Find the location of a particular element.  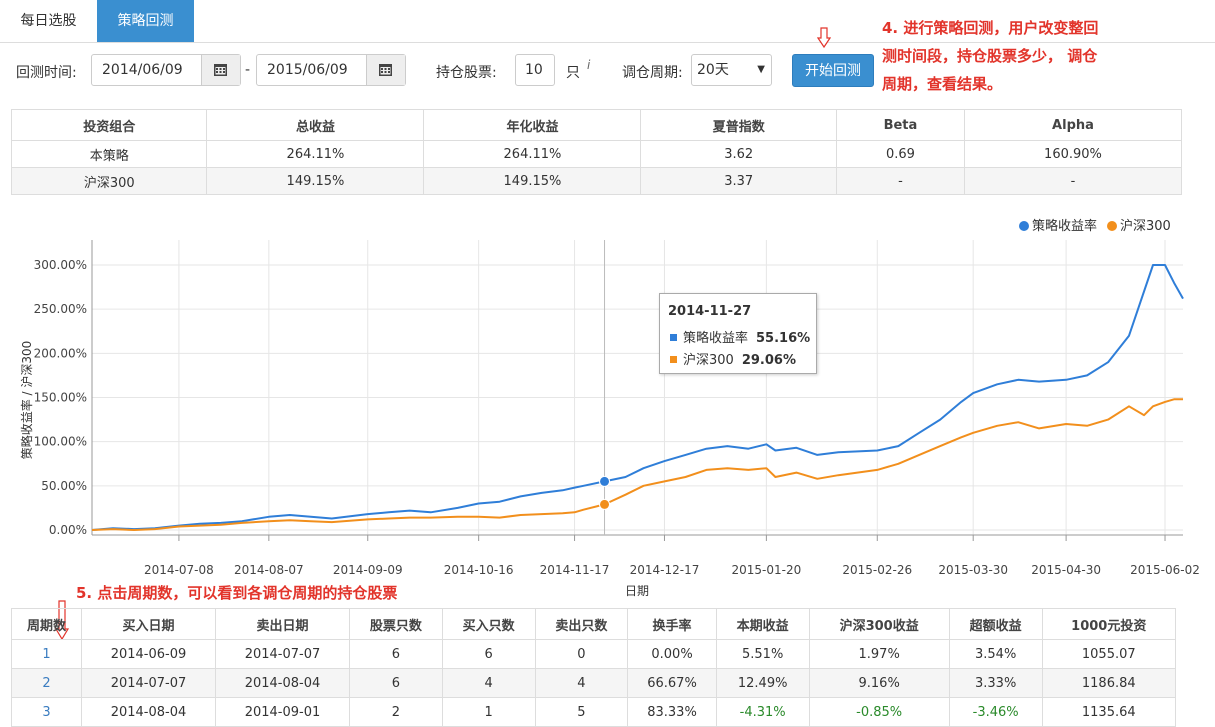

cell: 0.00% is located at coordinates (672, 654).